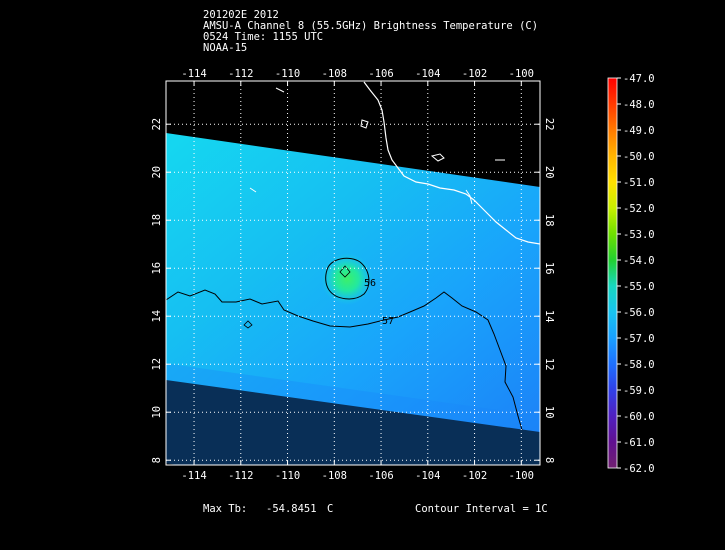 This screenshot has height=550, width=725. What do you see at coordinates (157, 316) in the screenshot?
I see `lat-label-left-4: 14` at bounding box center [157, 316].